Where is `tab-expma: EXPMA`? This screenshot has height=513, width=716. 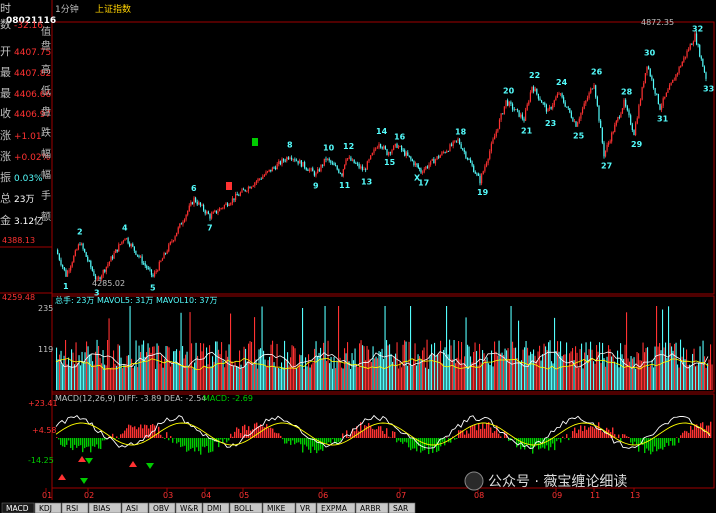 tab-expma: EXPMA is located at coordinates (336, 507).